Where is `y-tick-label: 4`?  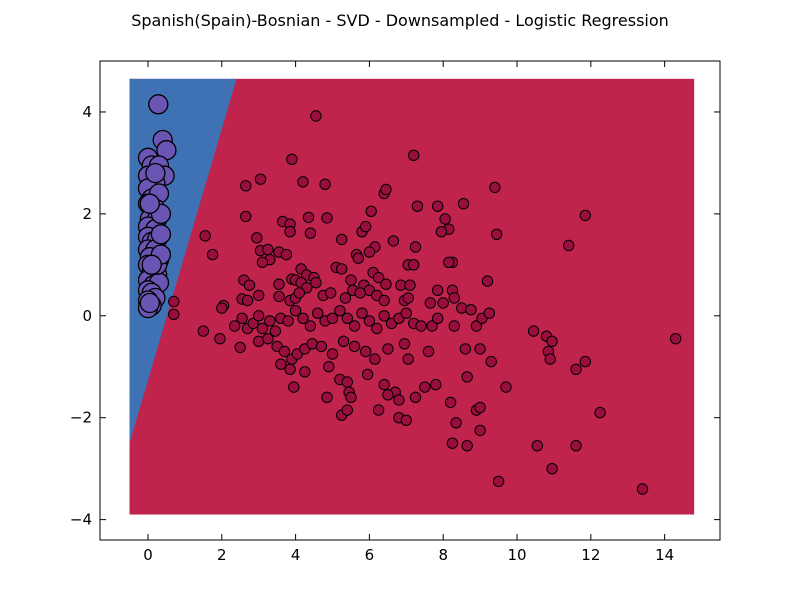
y-tick-label: 4 is located at coordinates (87, 112).